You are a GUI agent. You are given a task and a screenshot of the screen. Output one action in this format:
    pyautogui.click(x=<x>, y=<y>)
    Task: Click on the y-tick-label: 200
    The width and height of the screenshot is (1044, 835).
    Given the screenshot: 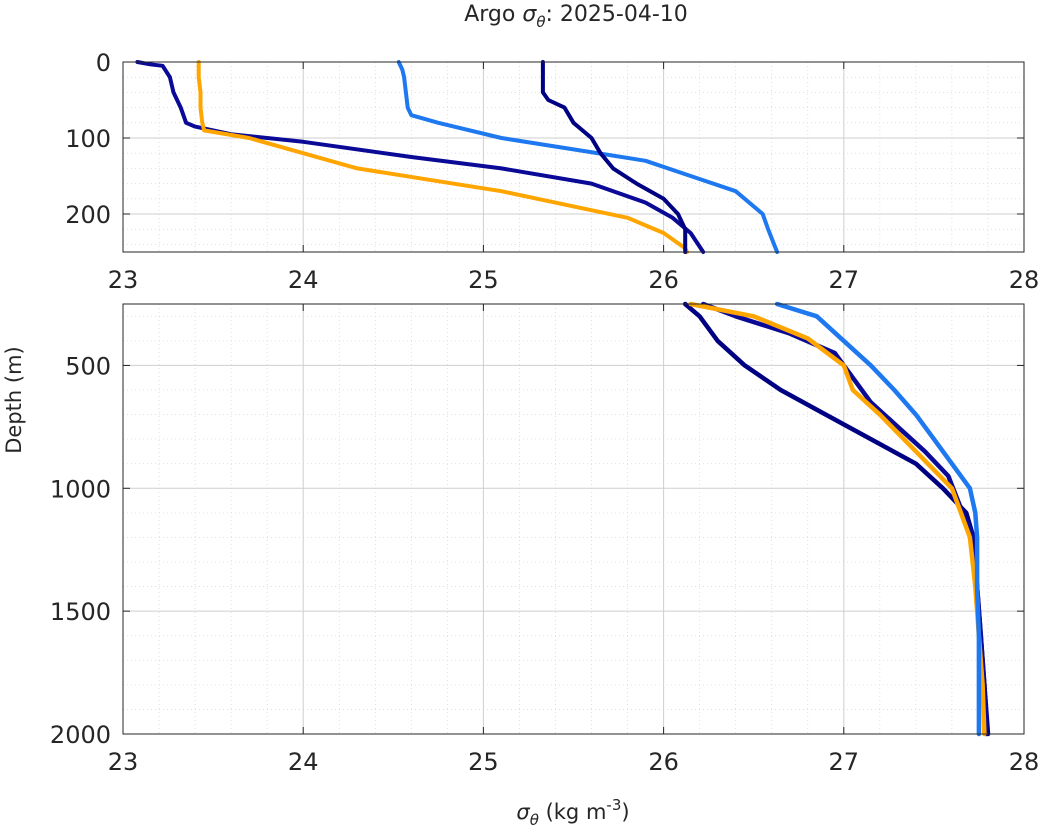 What is the action you would take?
    pyautogui.click(x=88, y=215)
    